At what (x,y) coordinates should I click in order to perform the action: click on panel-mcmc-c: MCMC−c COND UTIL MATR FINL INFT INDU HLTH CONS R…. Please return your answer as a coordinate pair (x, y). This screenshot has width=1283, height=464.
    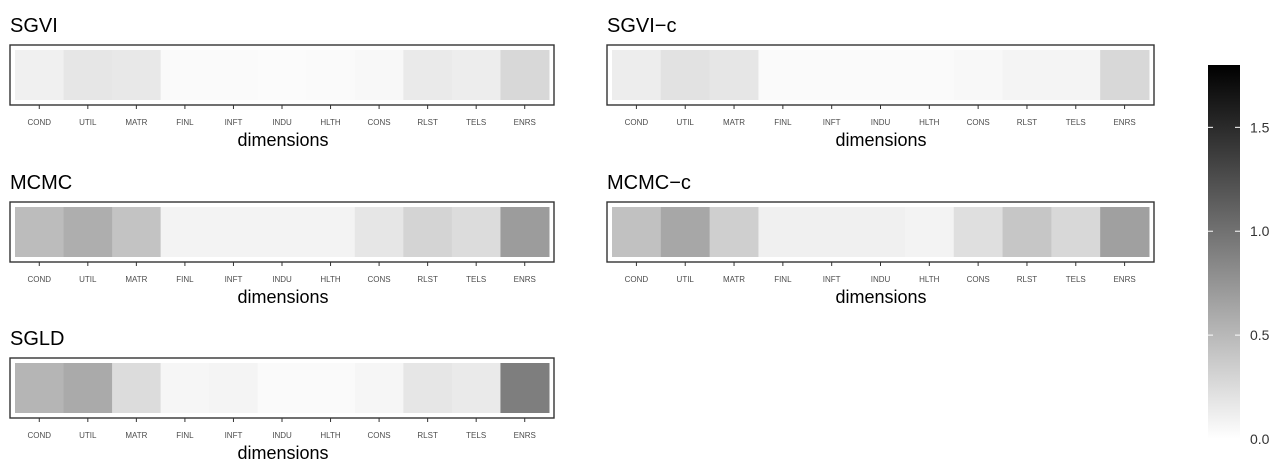
    Looking at the image, I should click on (880, 239).